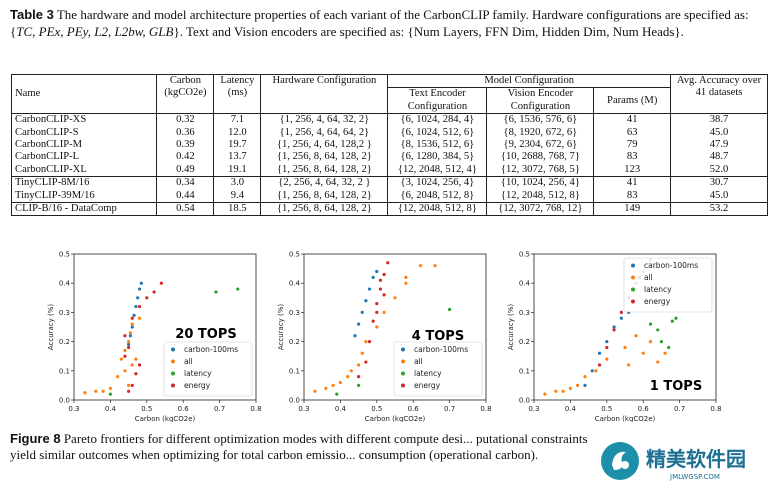 This screenshot has height=489, width=776. What do you see at coordinates (437, 145) in the screenshot?
I see `table-cell-text: {8, 1536, 512, 6}` at bounding box center [437, 145].